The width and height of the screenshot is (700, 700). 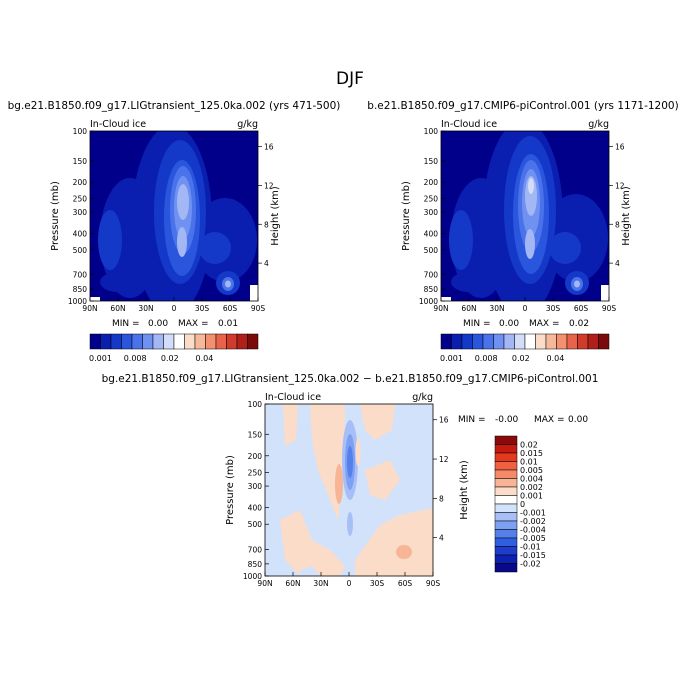 I want to click on panel-diff-height-tick-label: 4, so click(x=441, y=538).